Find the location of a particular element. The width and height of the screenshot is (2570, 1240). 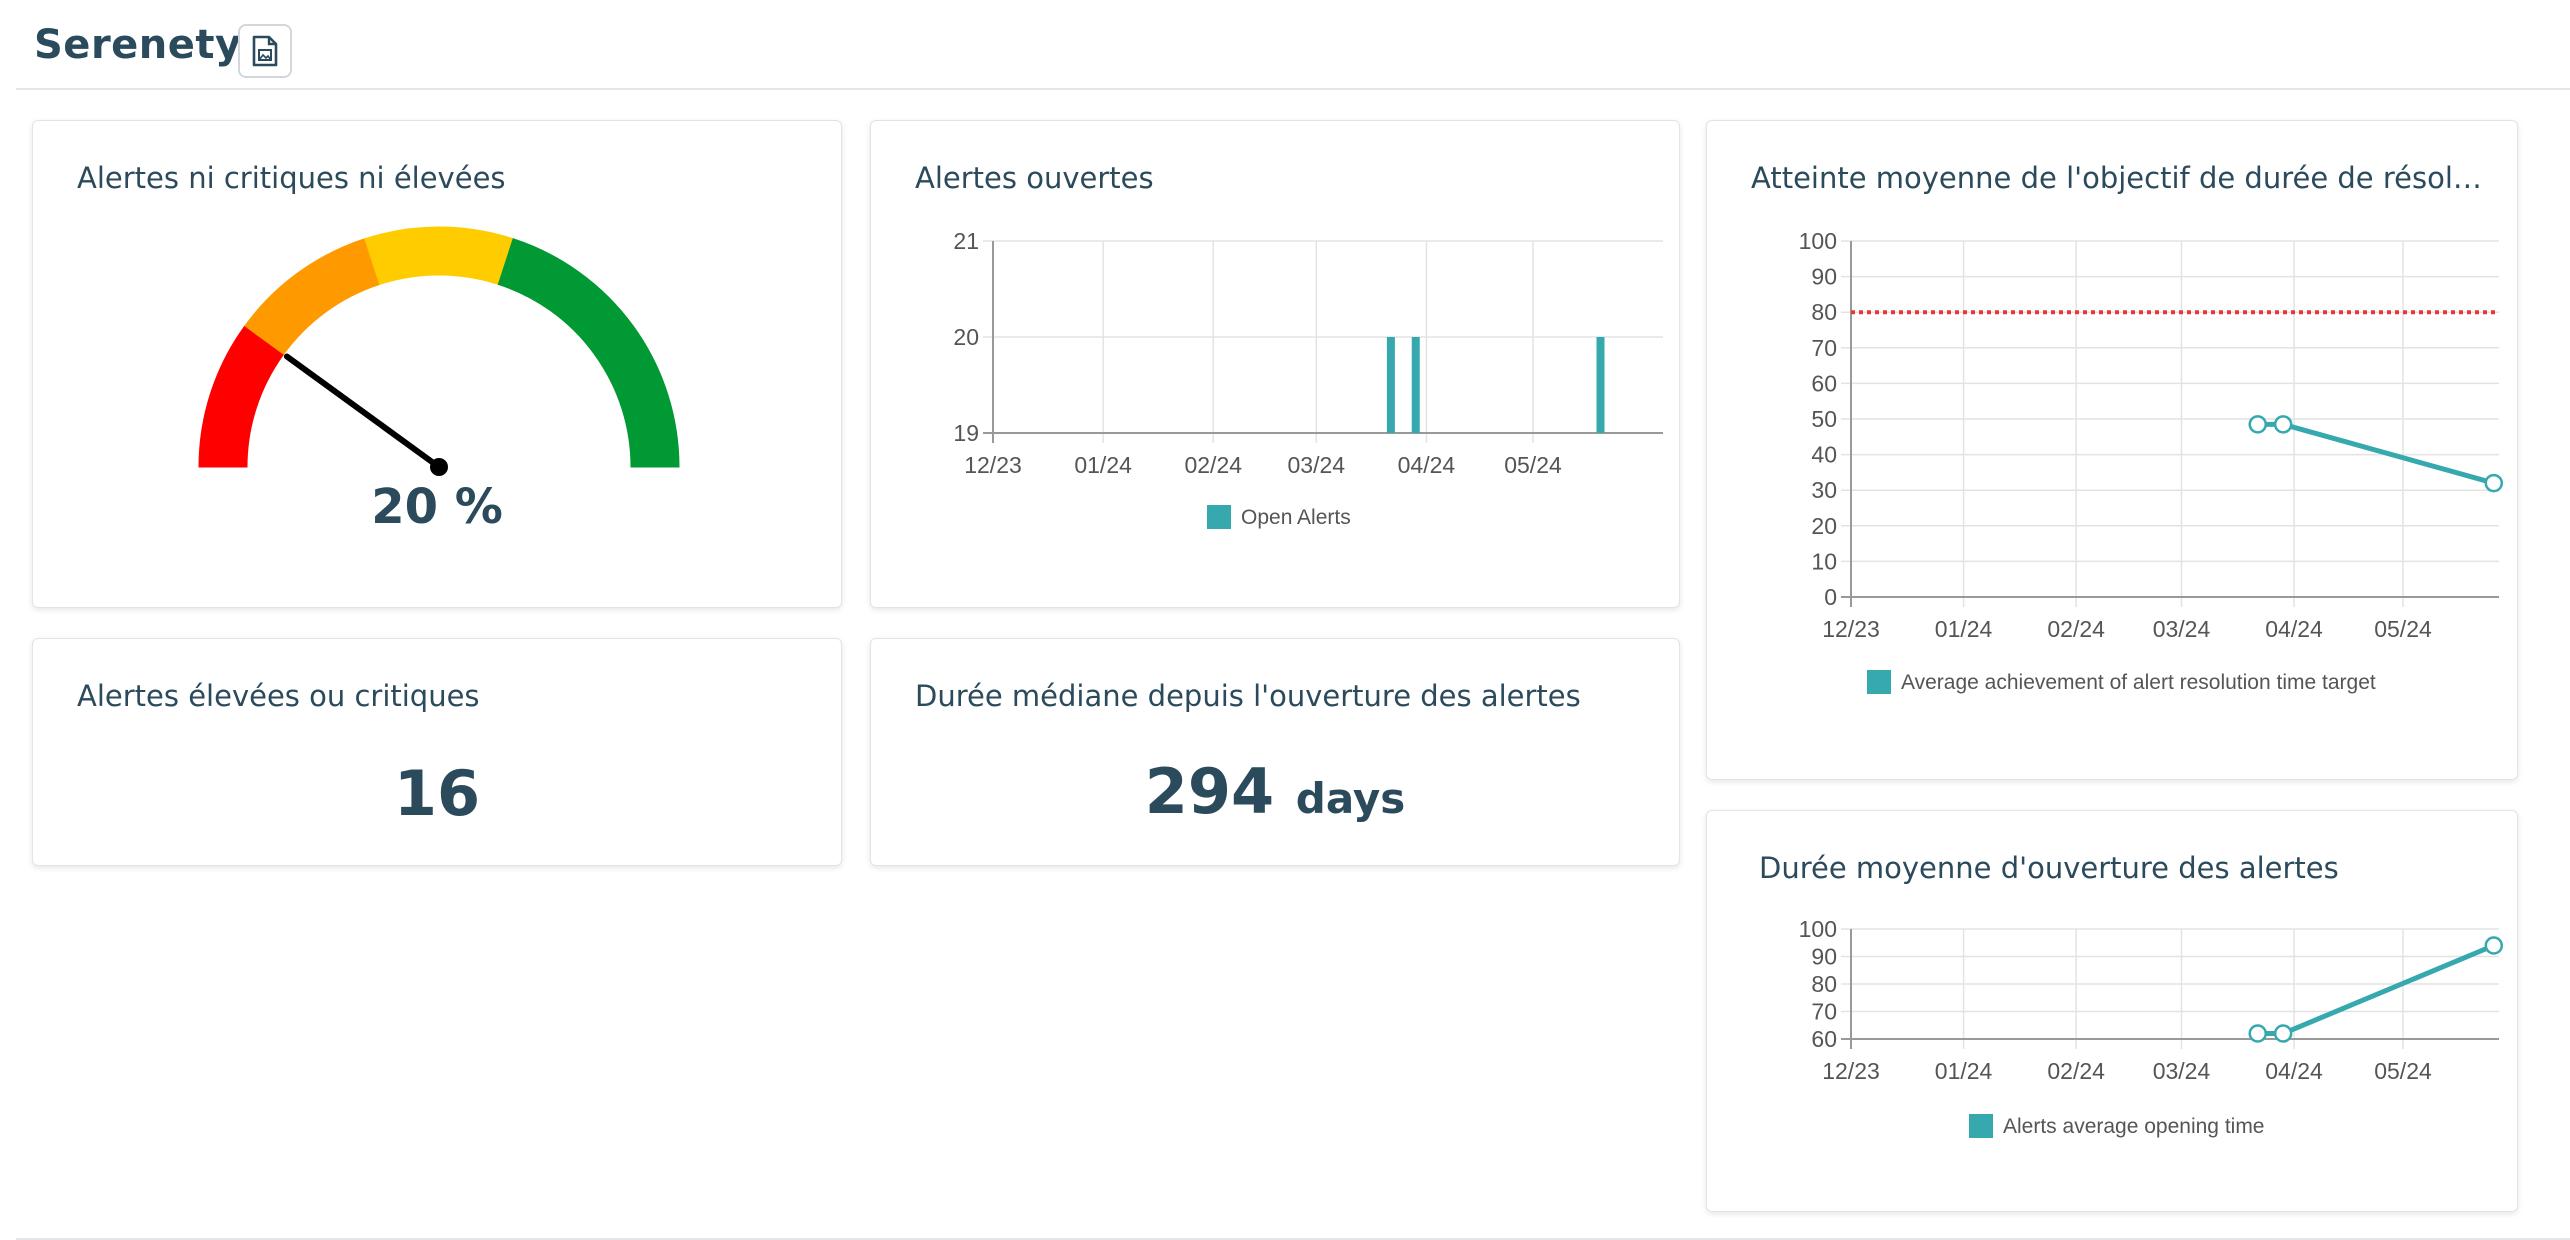

report-file-icon is located at coordinates (265, 51).